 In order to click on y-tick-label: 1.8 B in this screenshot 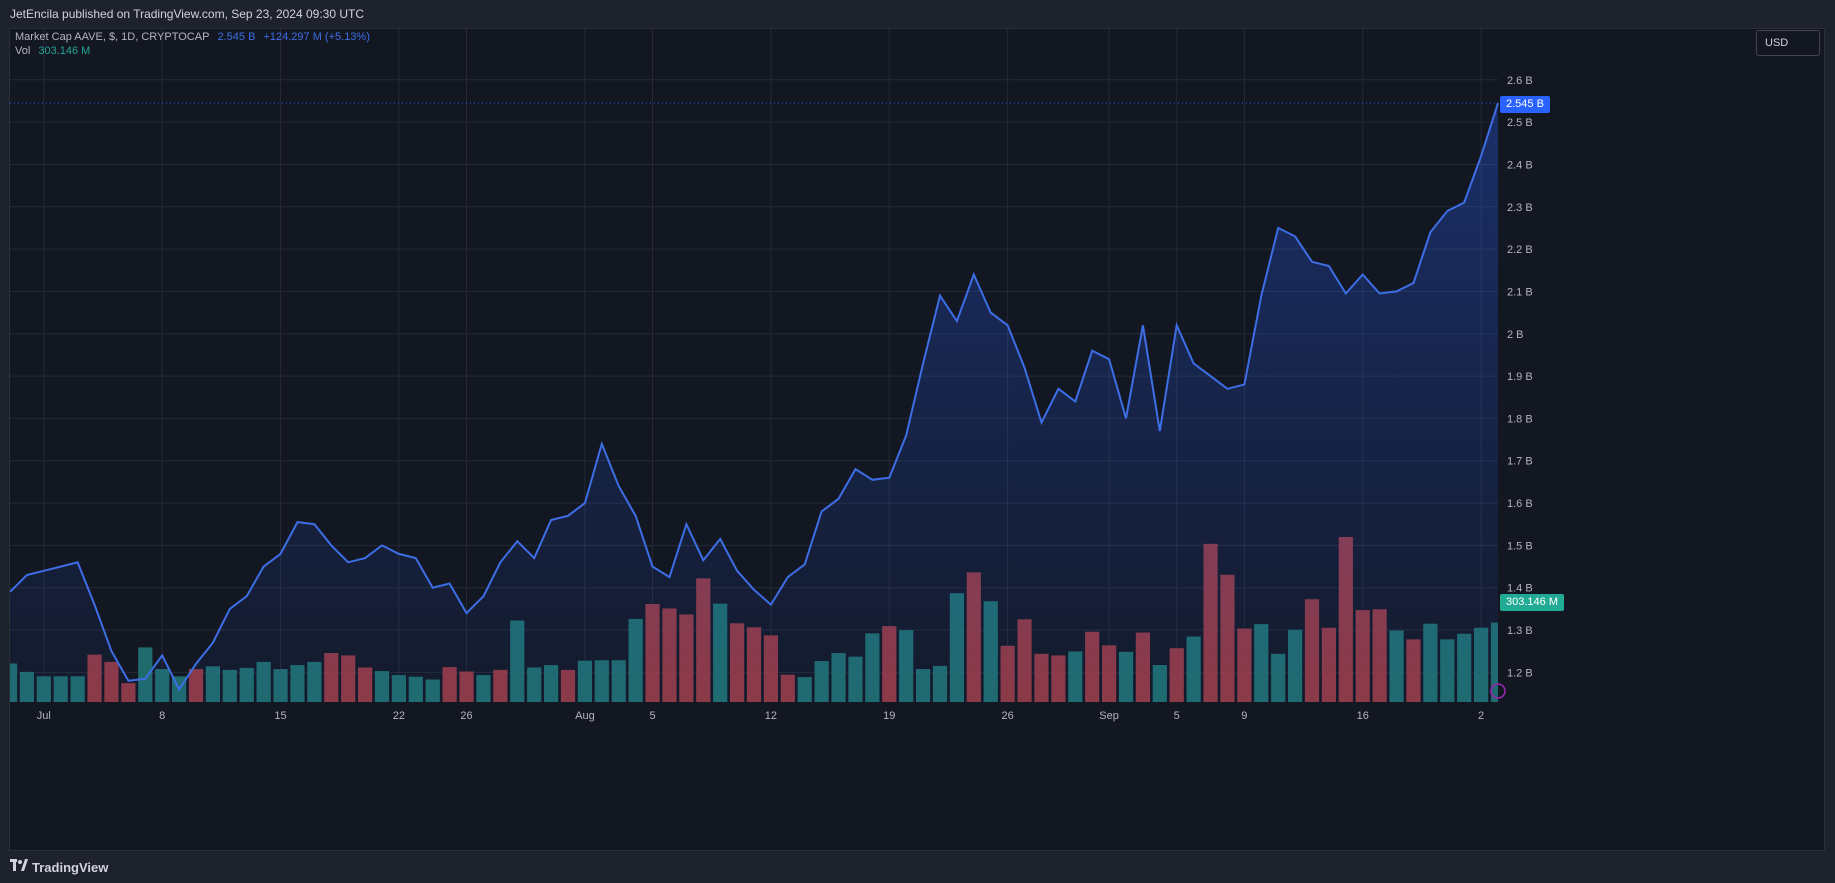, I will do `click(1520, 419)`.